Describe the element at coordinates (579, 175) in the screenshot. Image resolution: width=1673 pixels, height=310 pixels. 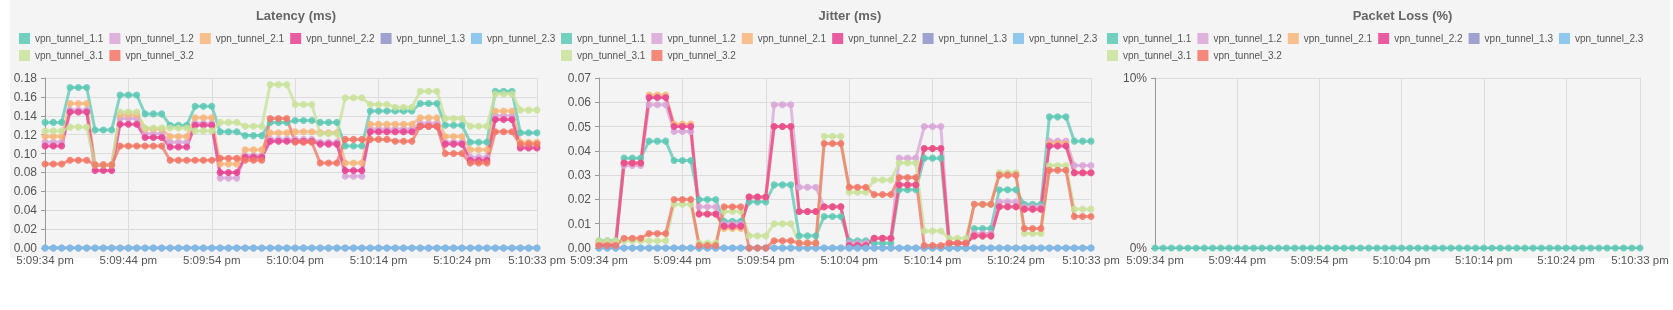
I see `y-tick-label: 0.03` at that location.